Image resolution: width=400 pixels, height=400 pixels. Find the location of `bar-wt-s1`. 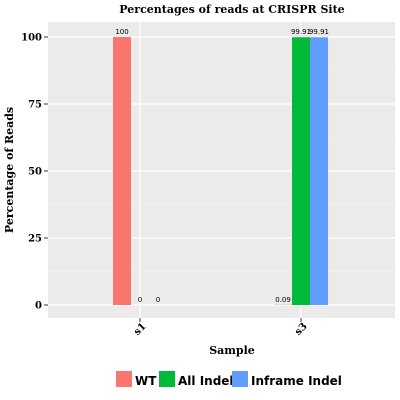

bar-wt-s1 is located at coordinates (122, 171).